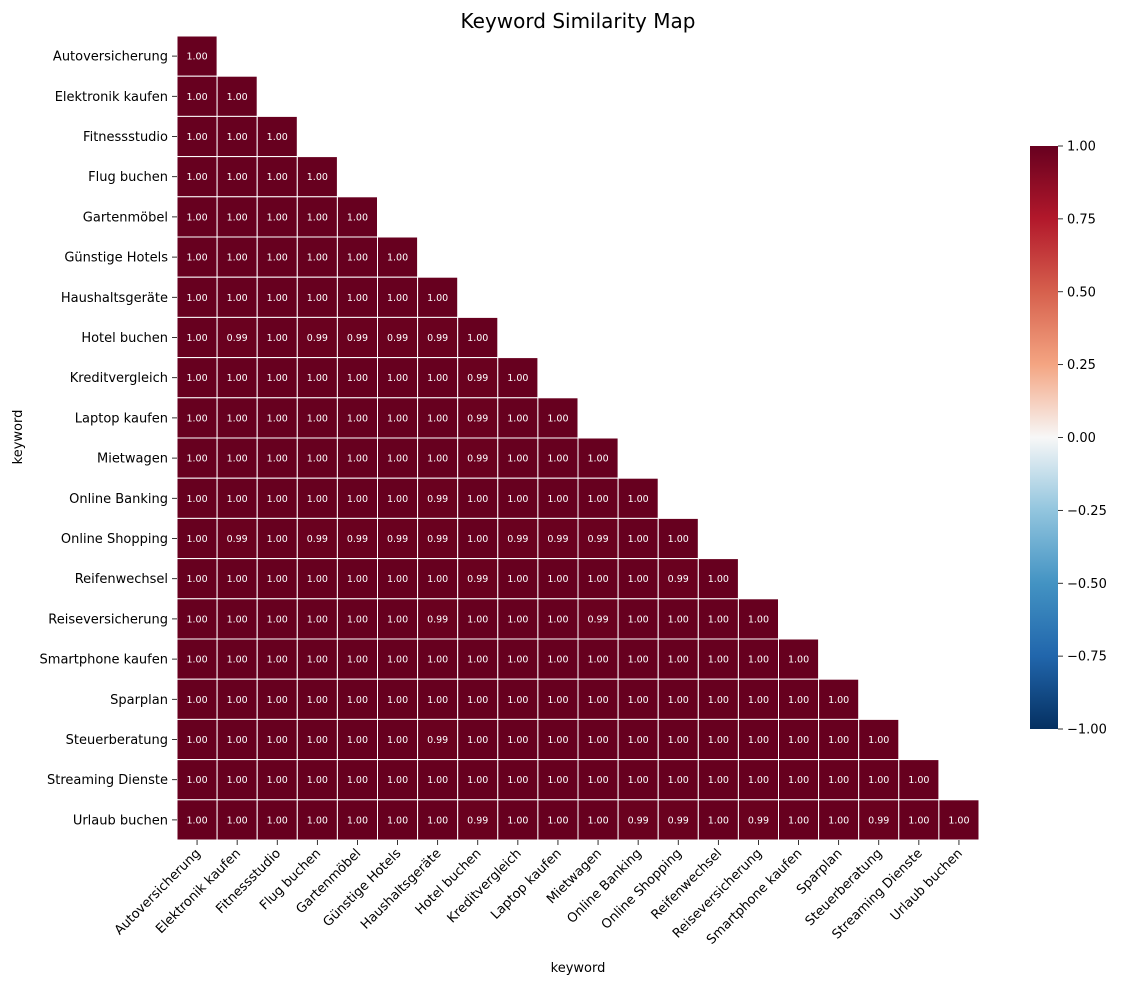 The image size is (1121, 989). I want to click on y-tick-label: Streaming Dienste, so click(107, 780).